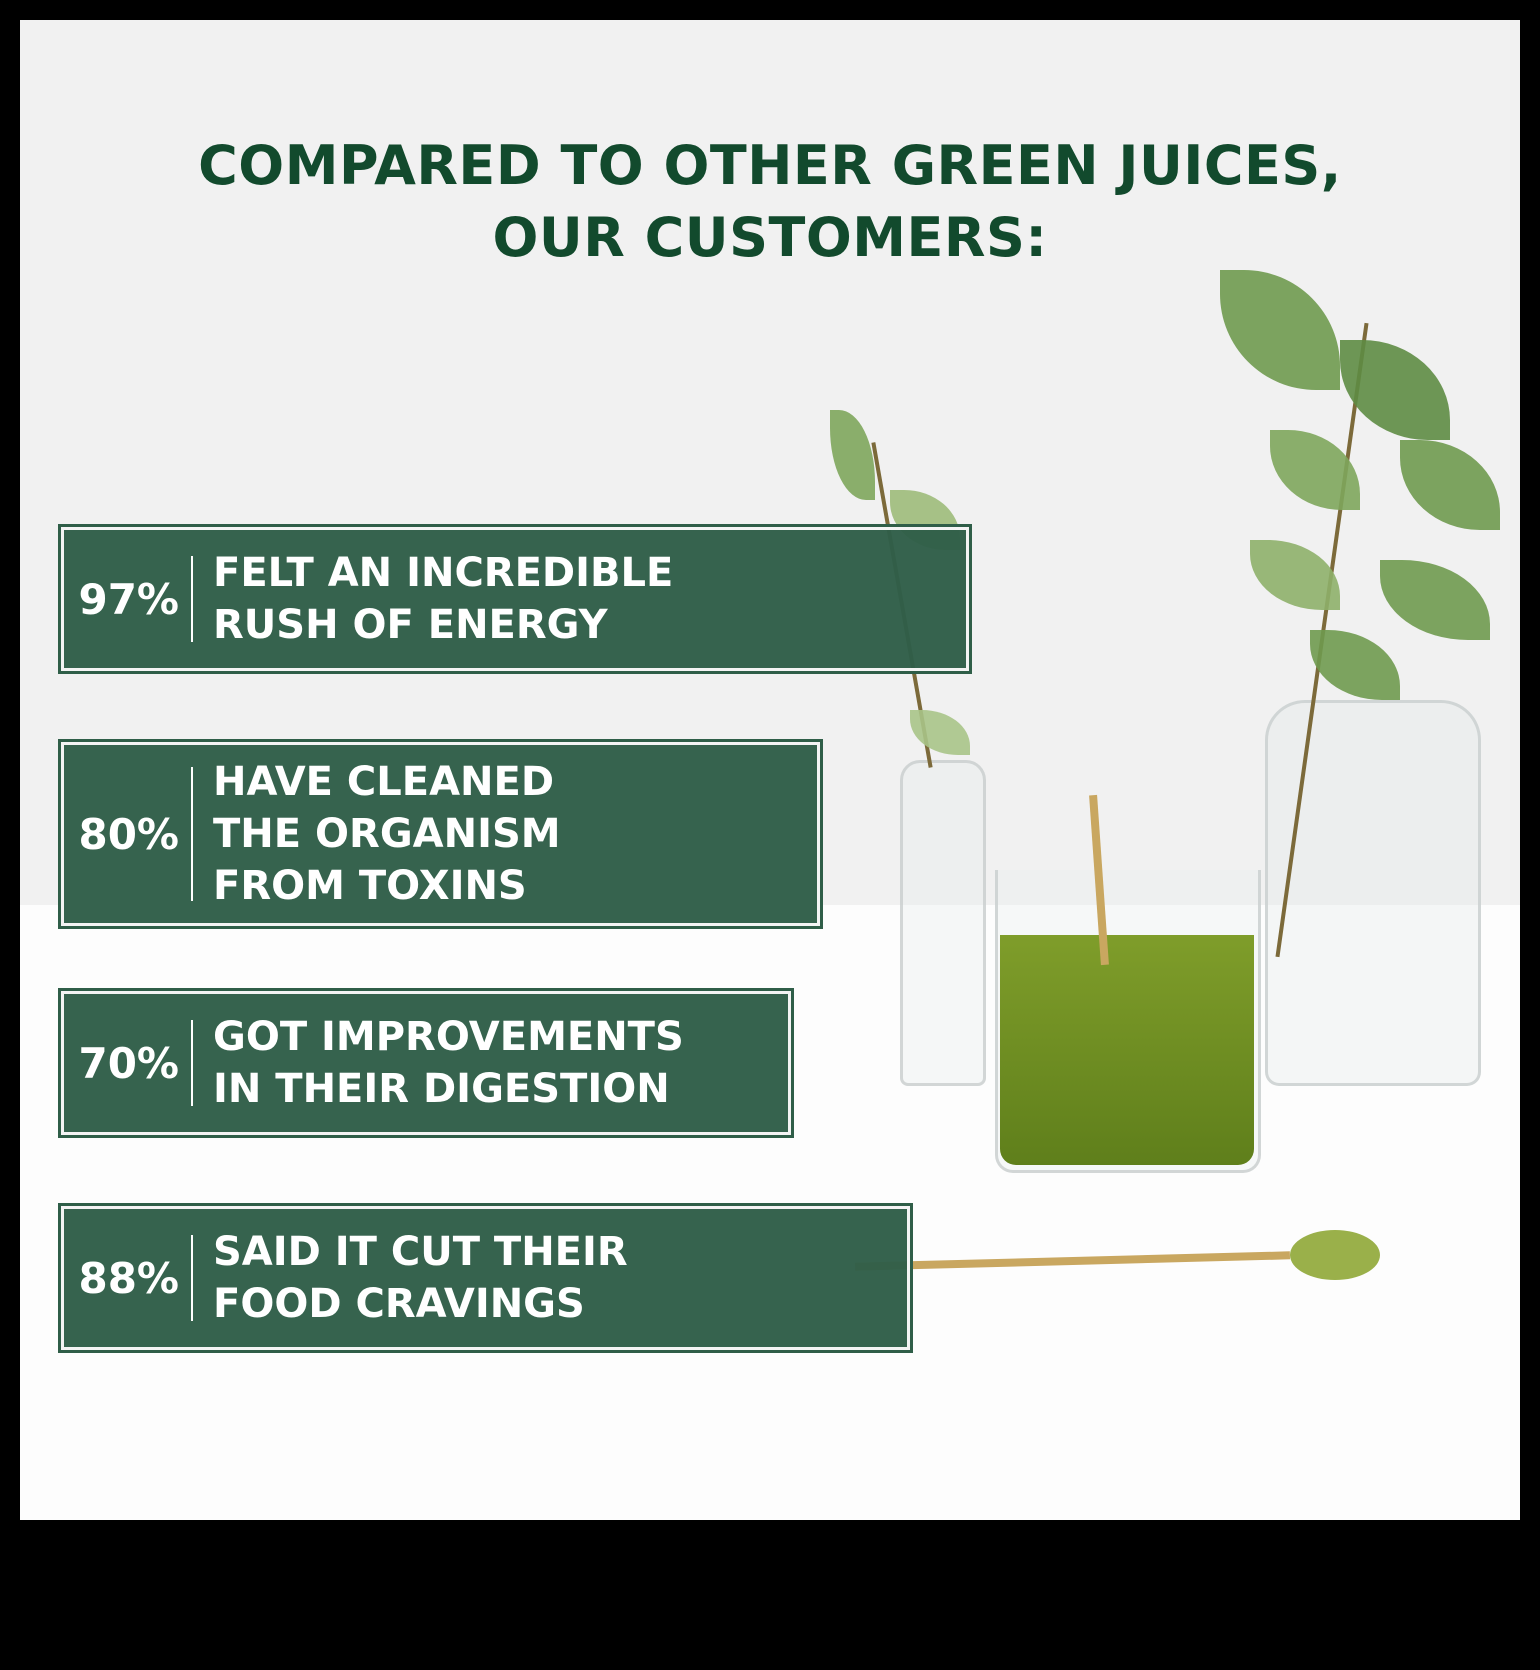 The width and height of the screenshot is (1540, 1670). I want to click on stat-percent: 88%, so click(128, 1278).